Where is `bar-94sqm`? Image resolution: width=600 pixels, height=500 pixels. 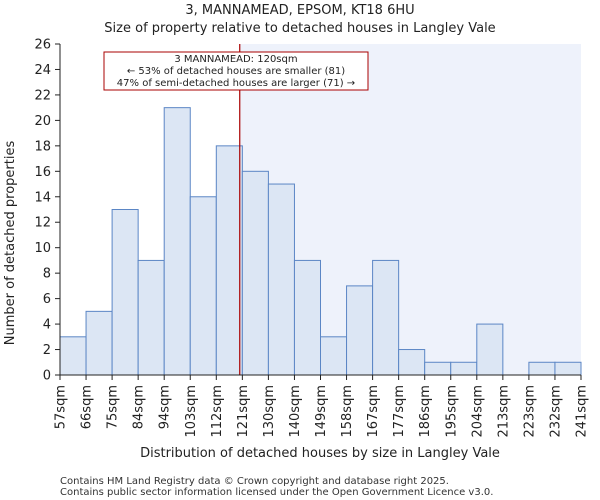 bar-94sqm is located at coordinates (177, 241).